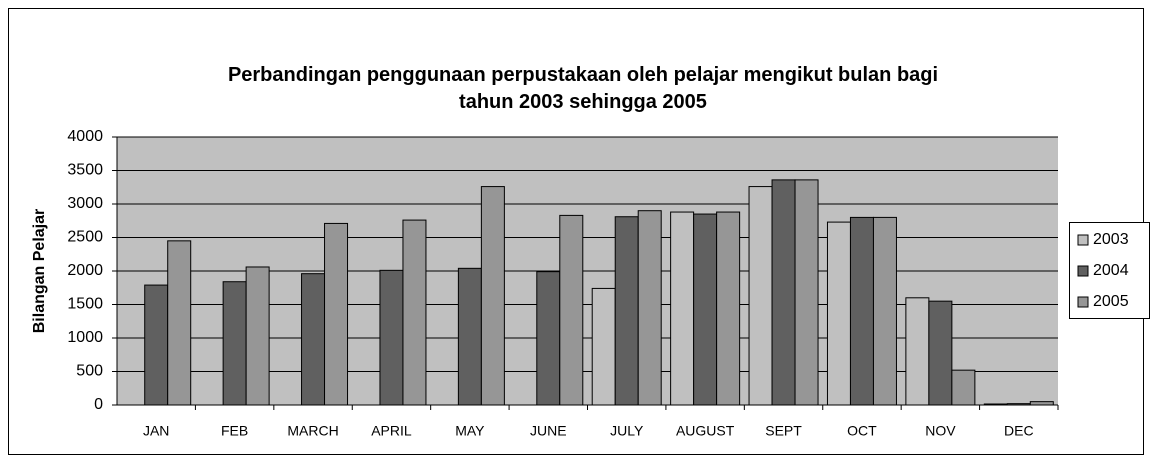 This screenshot has width=1152, height=462. What do you see at coordinates (85, 237) in the screenshot?
I see `y-tick-label: 2500` at bounding box center [85, 237].